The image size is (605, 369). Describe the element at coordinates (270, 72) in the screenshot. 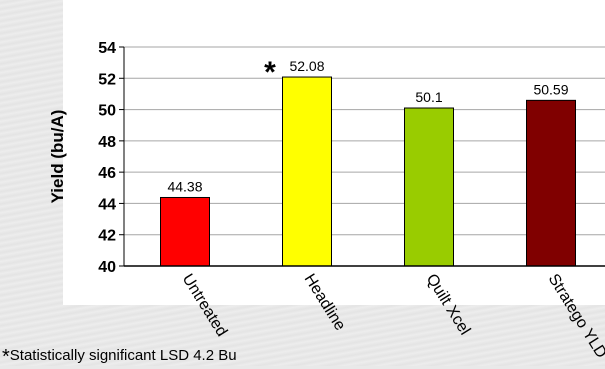

I see `significance-asterisk: *` at that location.